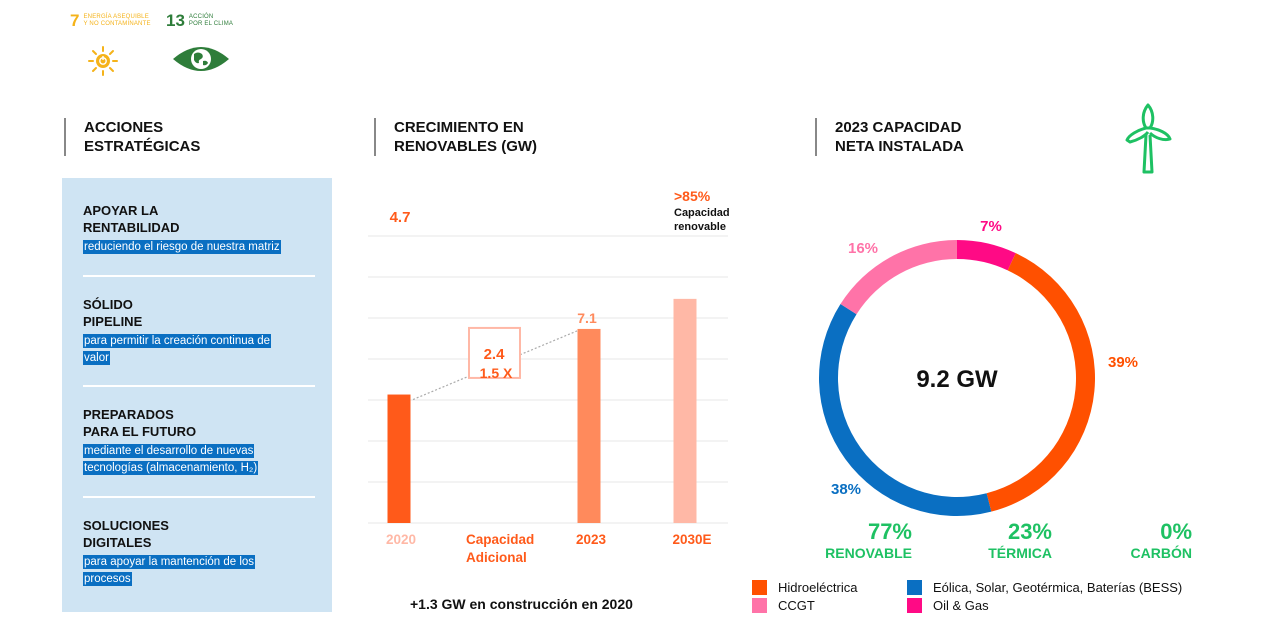 This screenshot has width=1280, height=633. Describe the element at coordinates (957, 379) in the screenshot. I see `donut-center-label: 9.2 GW` at that location.